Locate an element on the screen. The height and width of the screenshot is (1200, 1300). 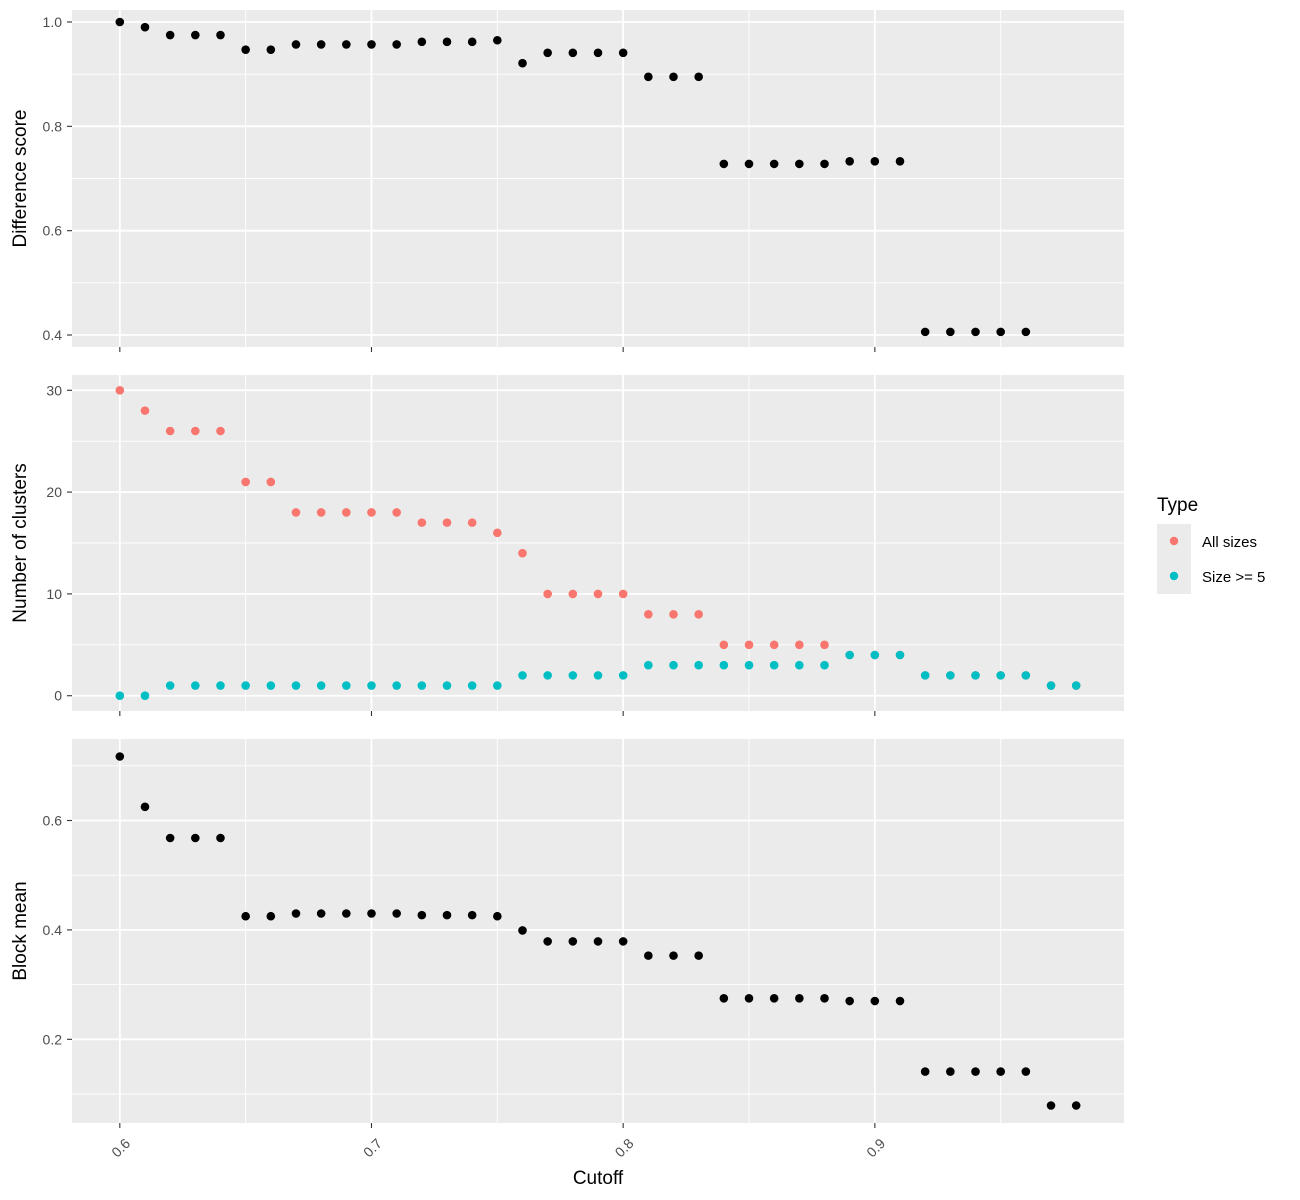
y-tick-label: 30 is located at coordinates (54, 390).